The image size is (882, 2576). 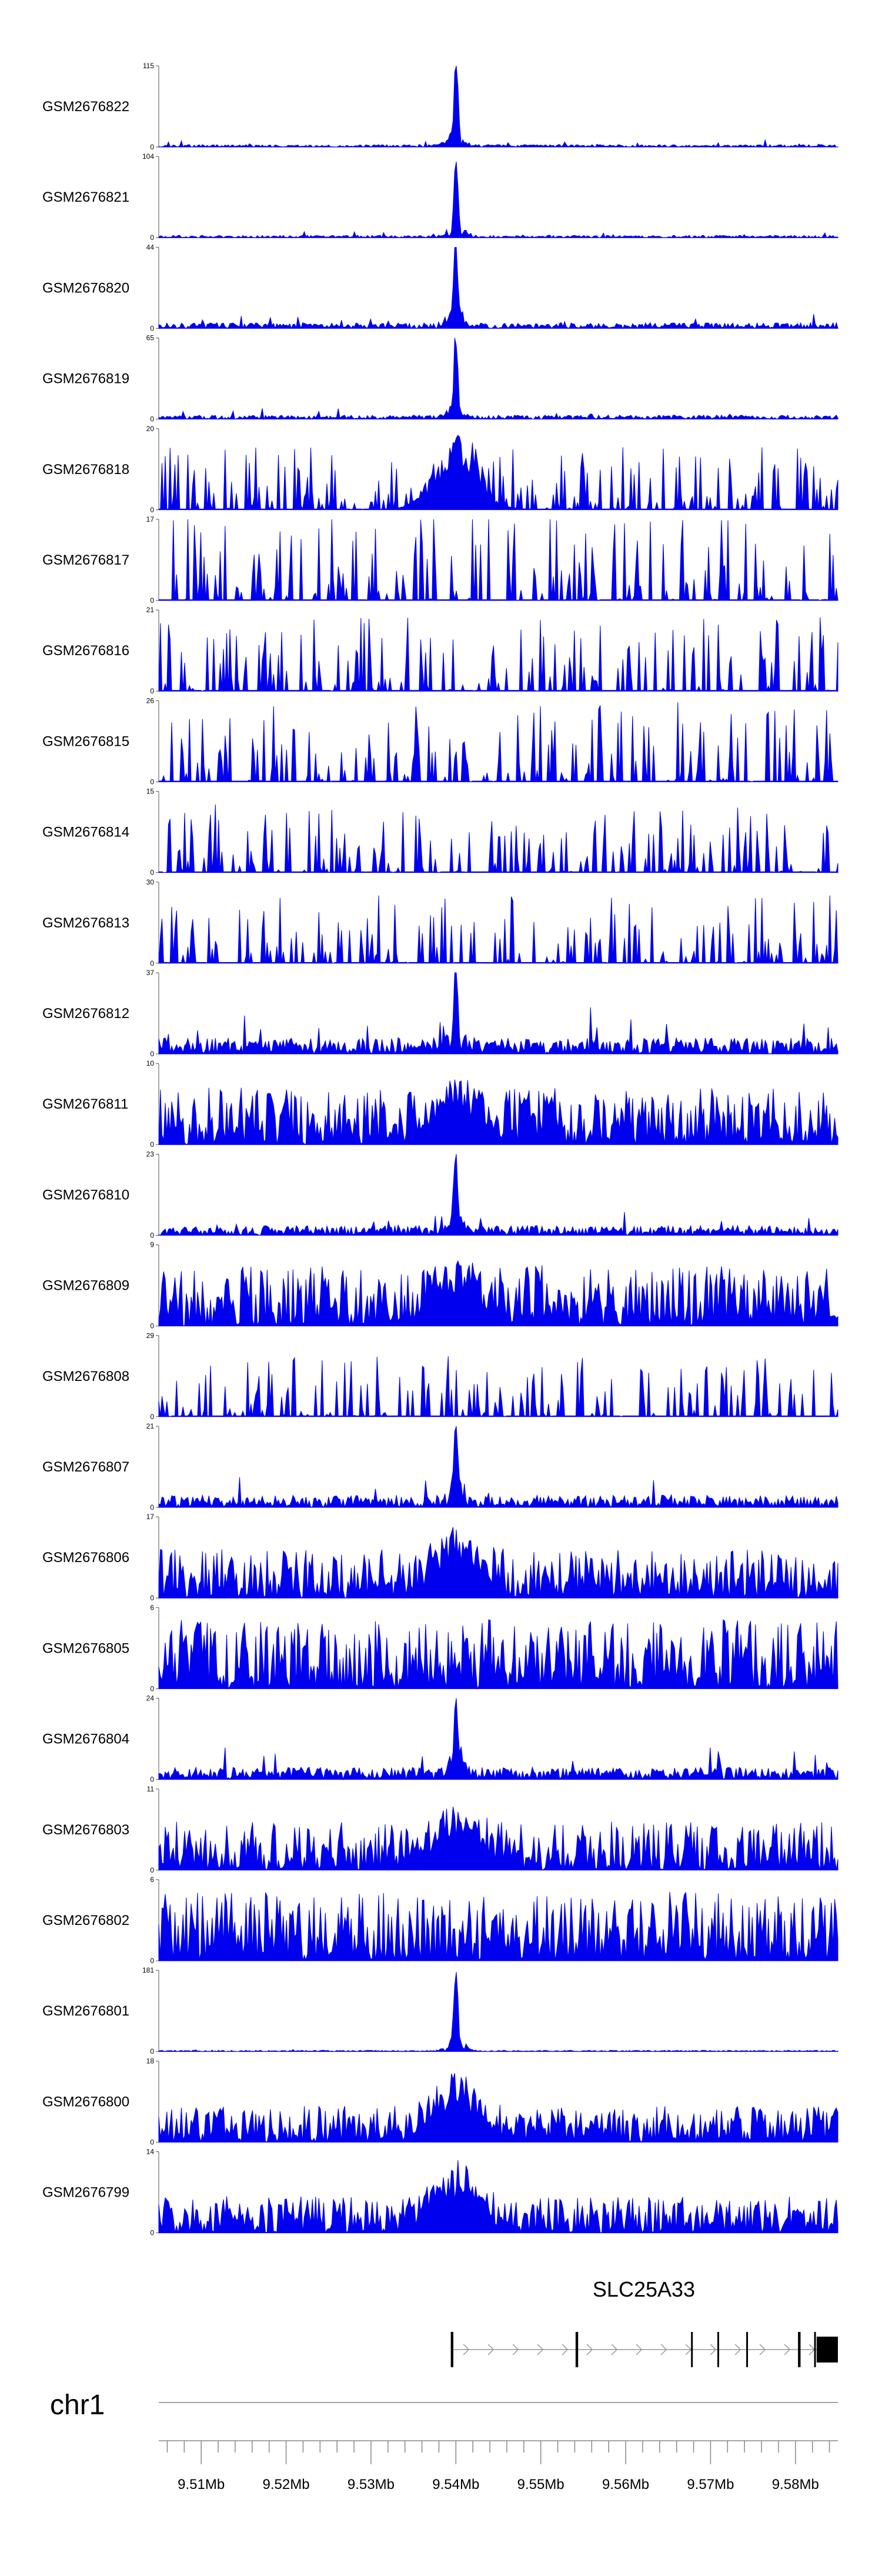 I want to click on track-GSM2676819: GSM2676819 65 0, so click(x=440, y=378).